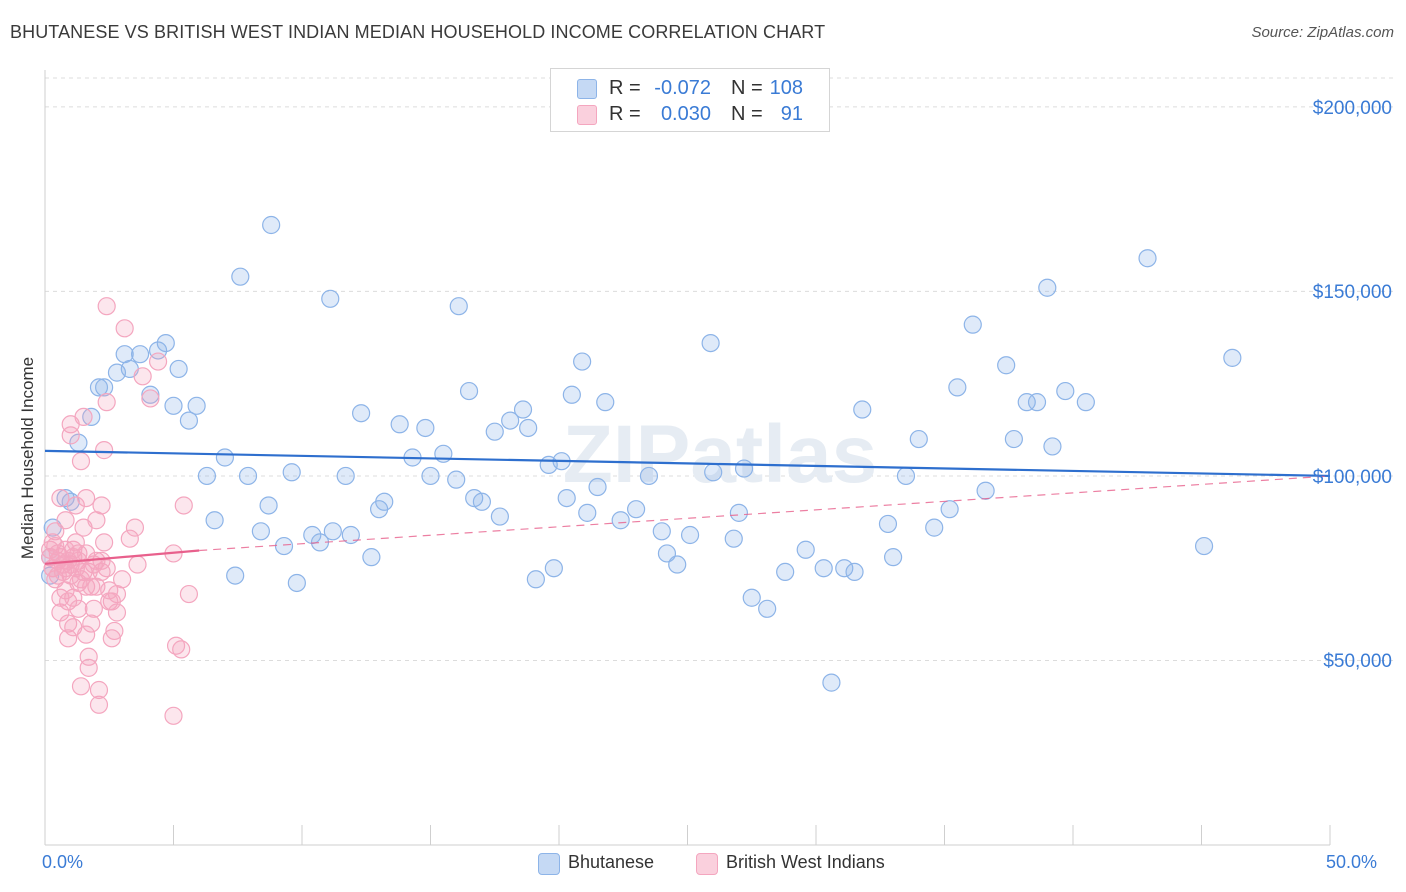 The image size is (1406, 892). What do you see at coordinates (682, 88) in the screenshot?
I see `r-value: -0.072` at bounding box center [682, 88].